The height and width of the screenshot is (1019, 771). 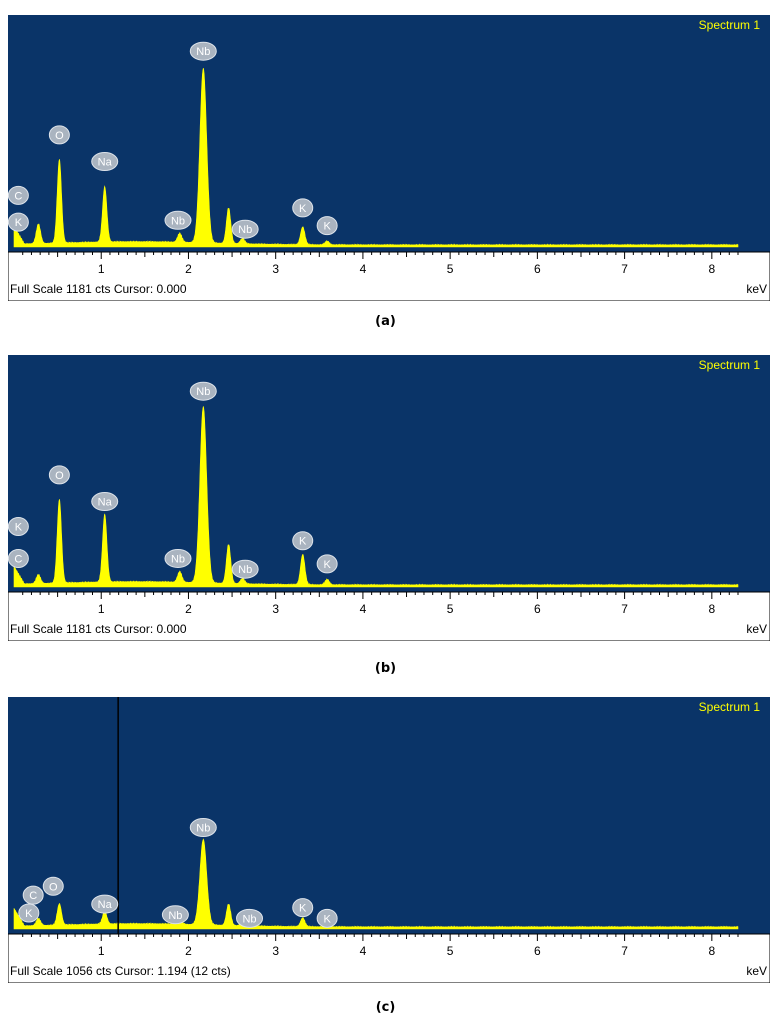 I want to click on x-tick-label-b-5: 6, so click(x=537, y=609).